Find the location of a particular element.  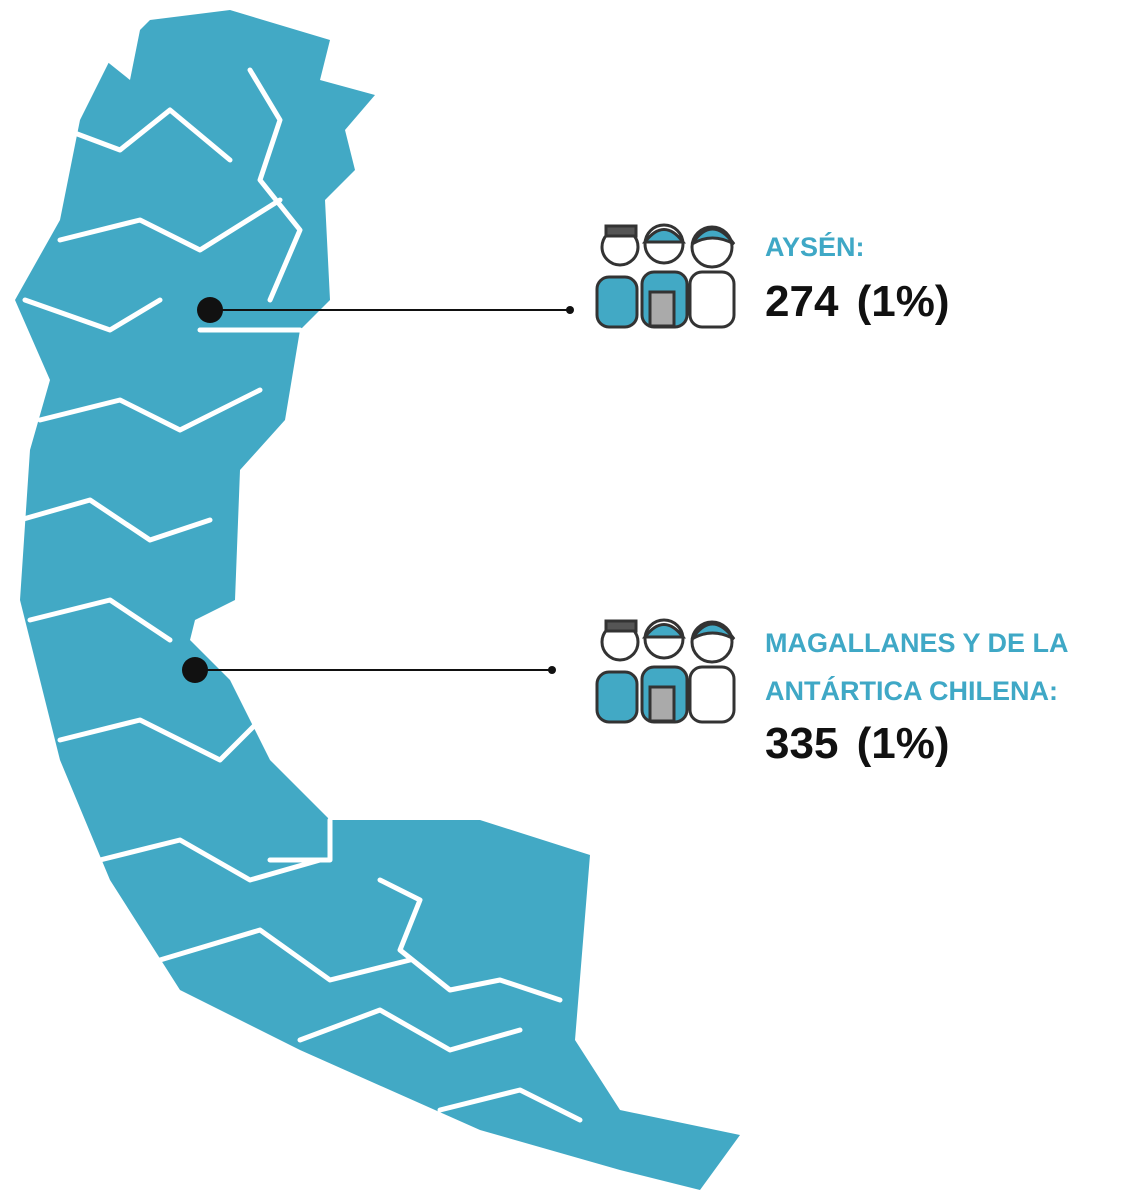

region-value: 274 (1%) is located at coordinates (857, 301).